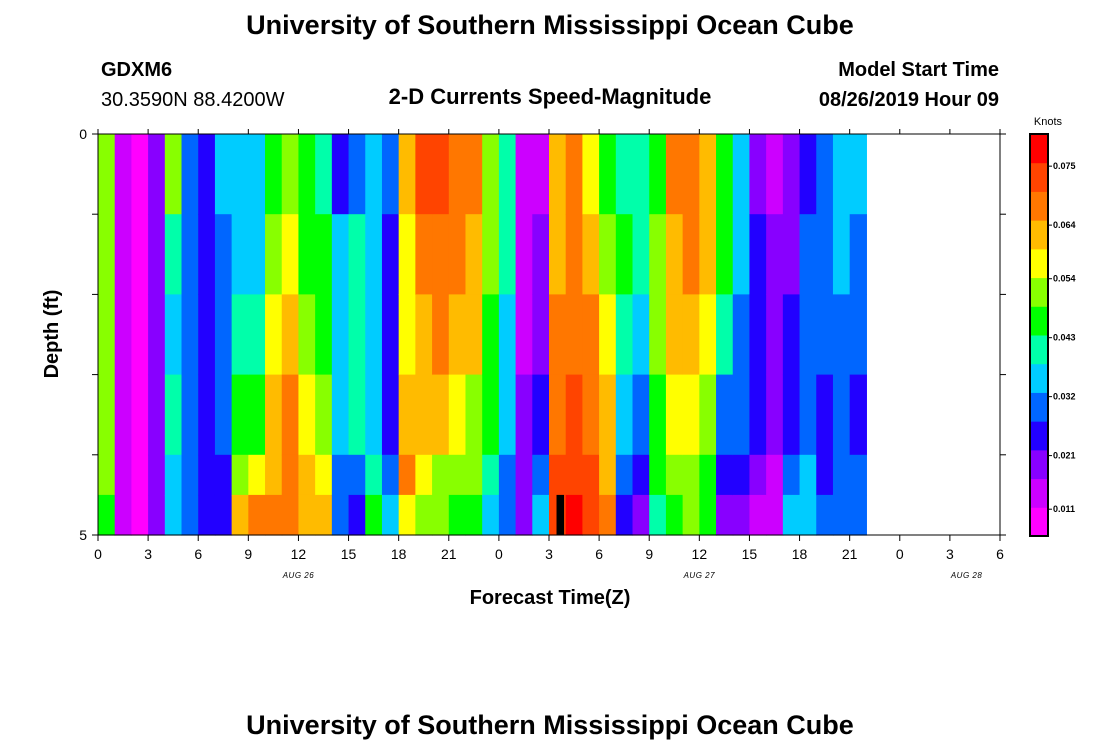  What do you see at coordinates (1064, 279) in the screenshot?
I see `colorbar-tick-label: 0.054` at bounding box center [1064, 279].